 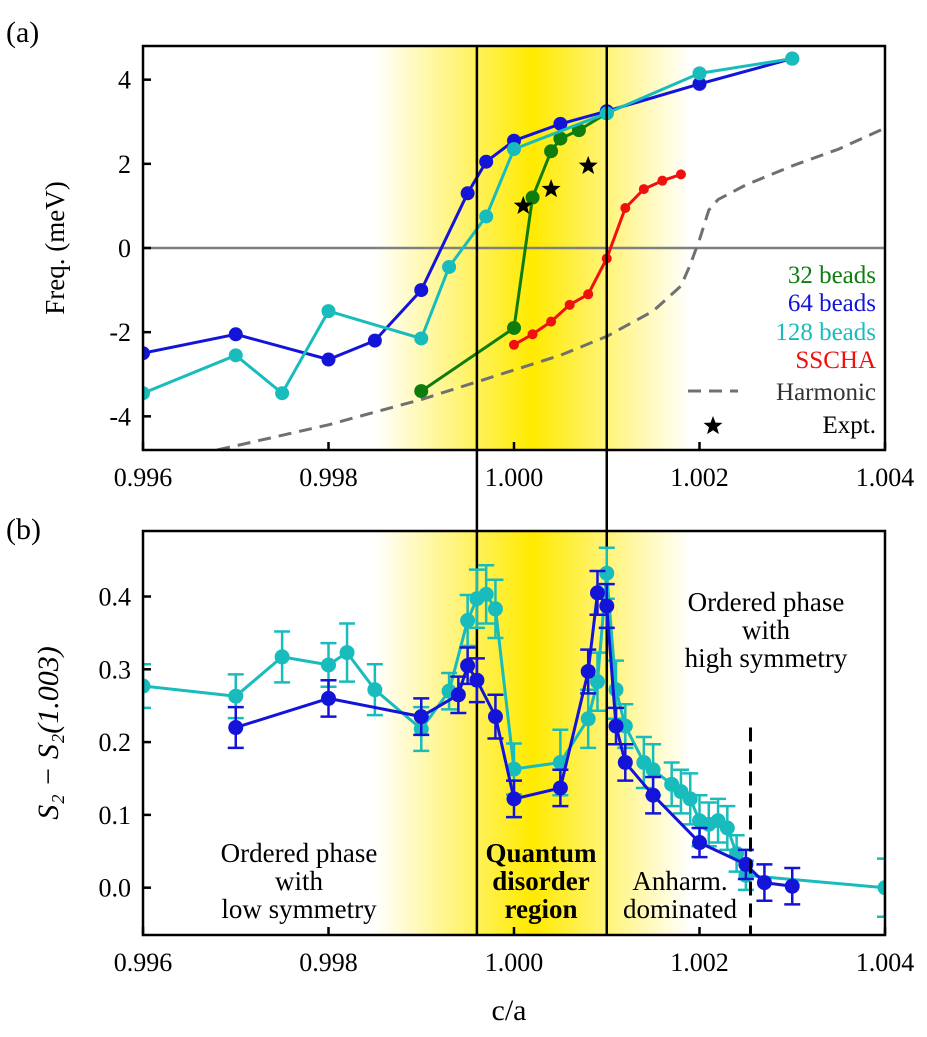 I want to click on y-tick-label: 4, so click(x=124, y=80).